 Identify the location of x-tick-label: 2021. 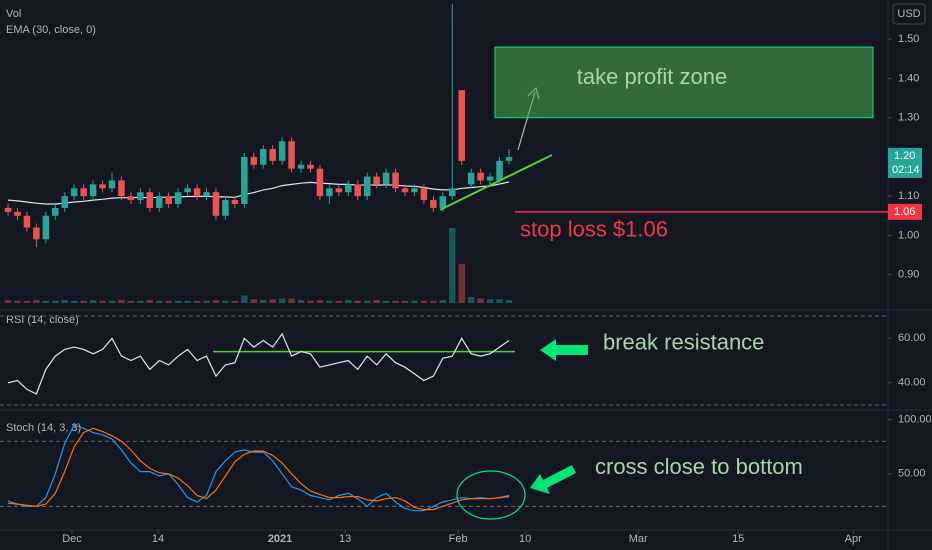
(280, 539).